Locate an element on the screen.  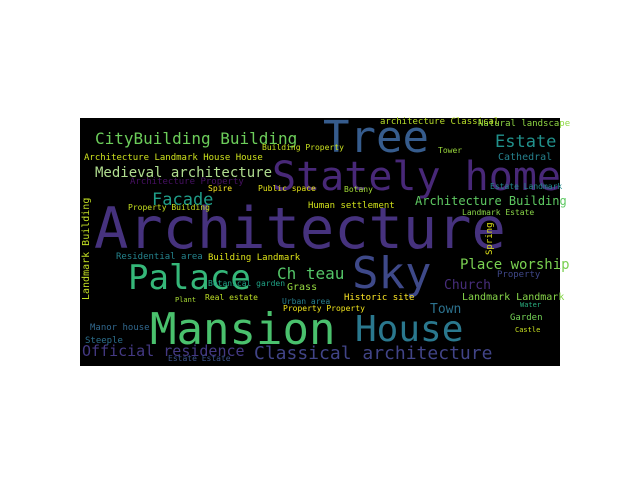
word: Property Property is located at coordinates (324, 308).